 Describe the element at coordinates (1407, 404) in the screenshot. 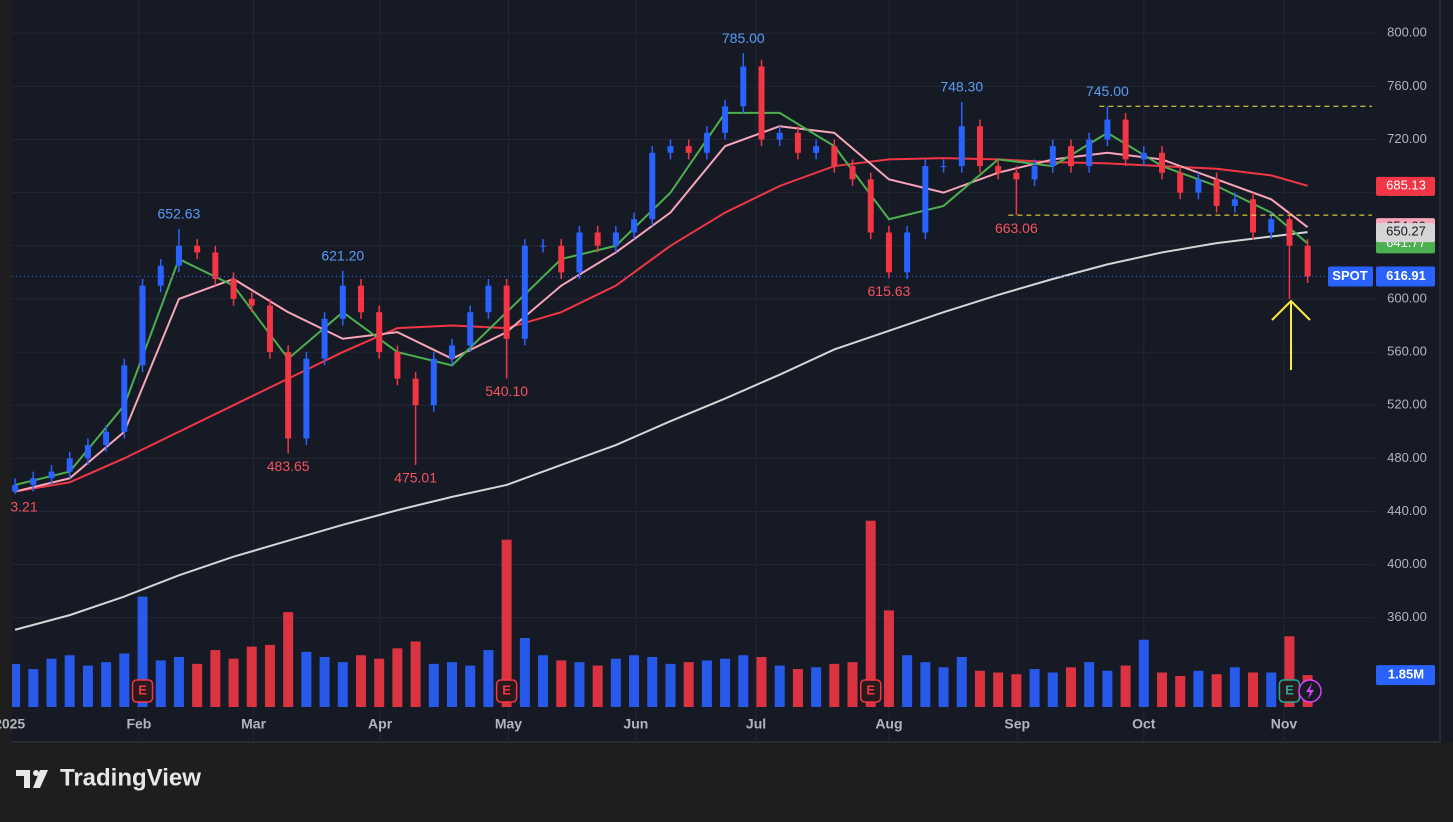

I see `y-tick-label: 520.00` at that location.